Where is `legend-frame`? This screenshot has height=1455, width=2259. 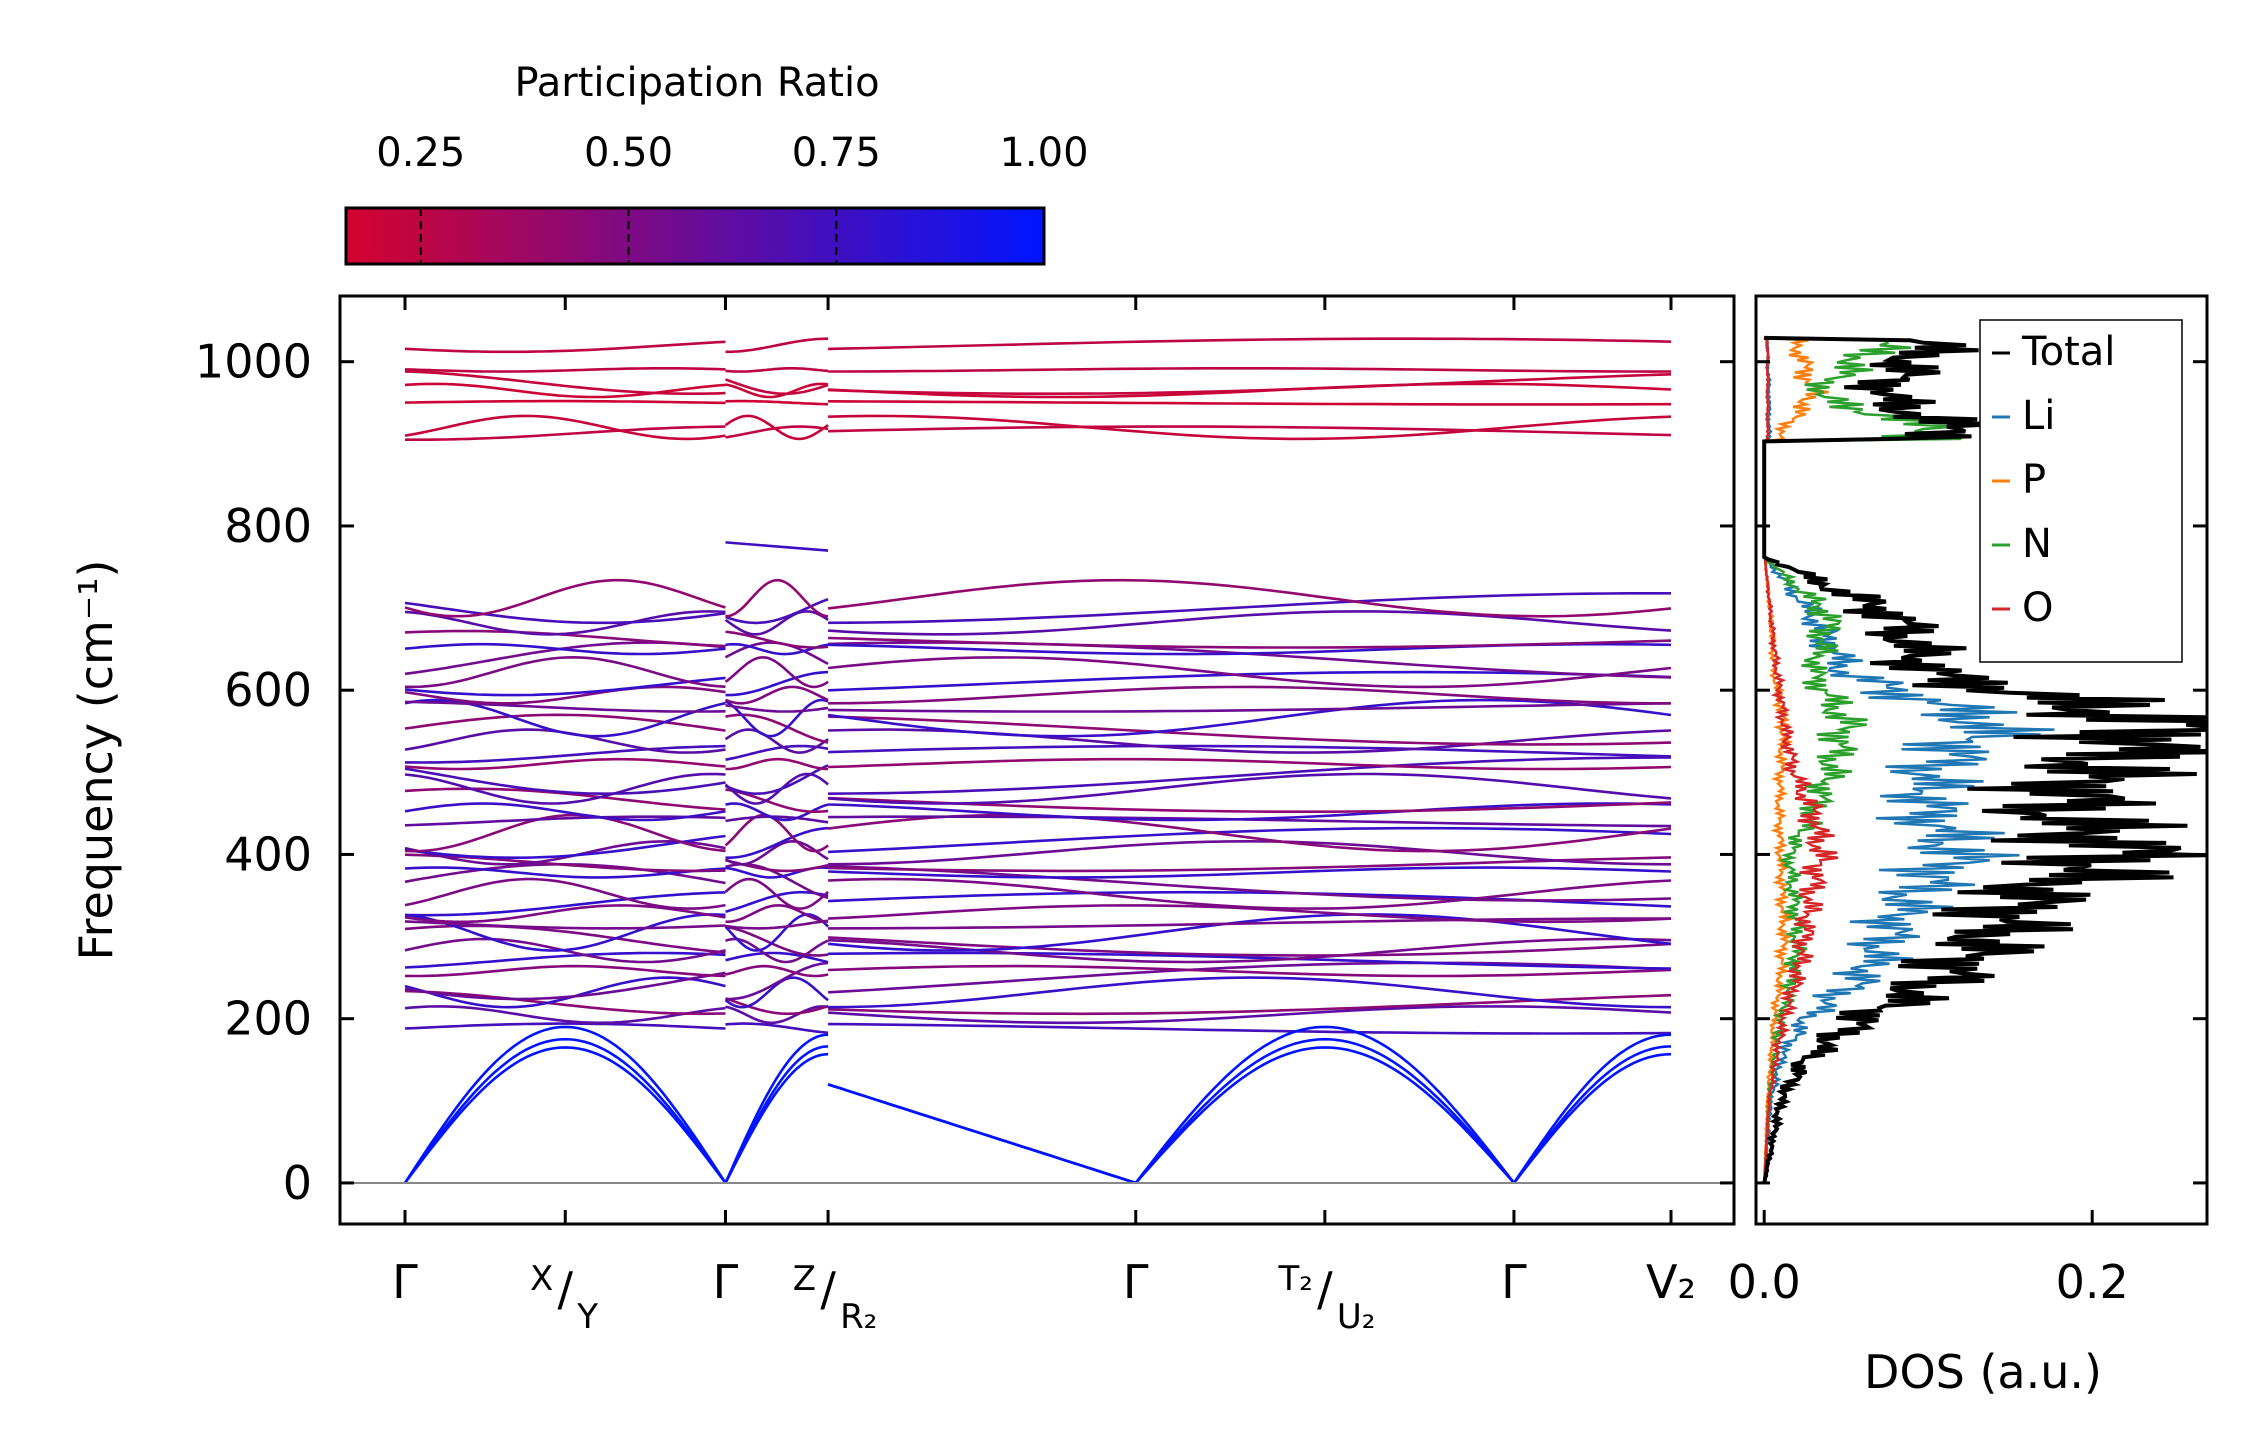
legend-frame is located at coordinates (2081, 491).